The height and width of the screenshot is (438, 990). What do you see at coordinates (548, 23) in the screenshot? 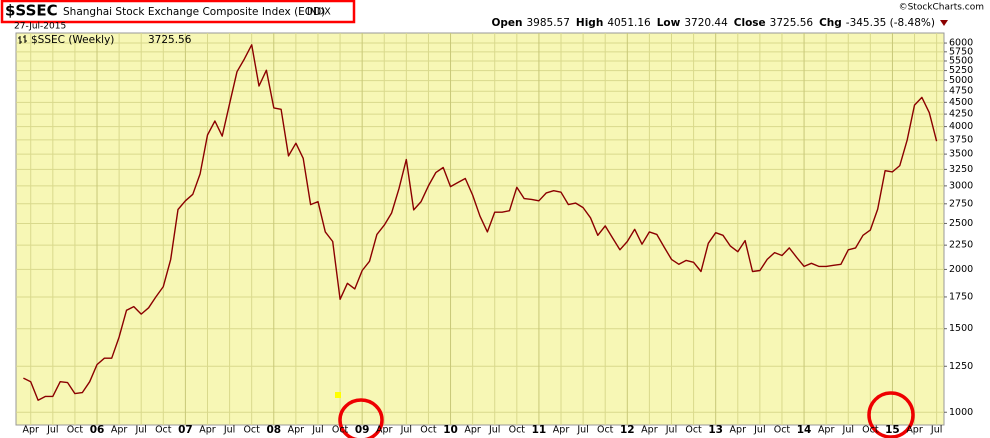
I see `quote-value: 3985.57` at bounding box center [548, 23].